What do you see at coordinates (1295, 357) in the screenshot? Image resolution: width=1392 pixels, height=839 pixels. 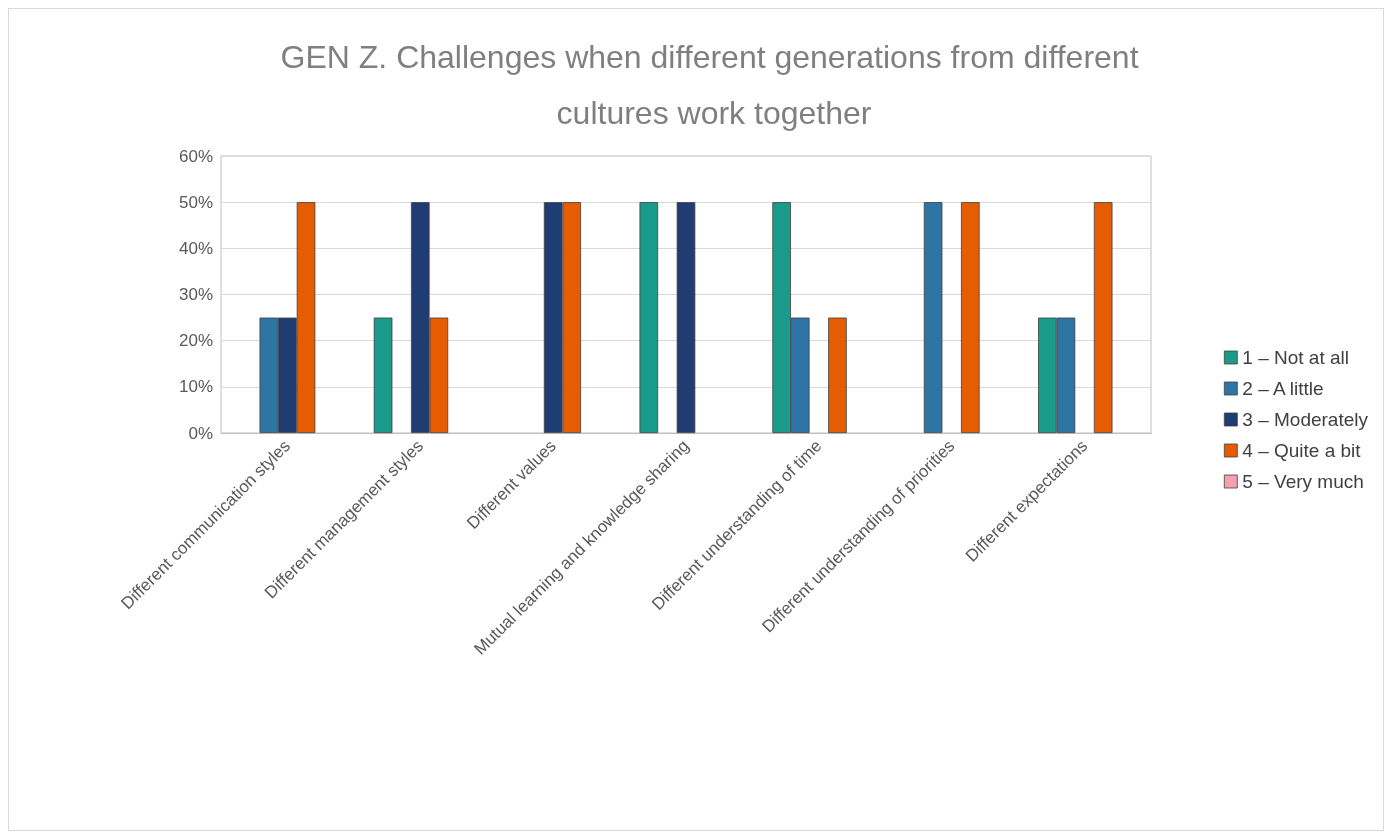 I see `legend-label: 1 – Not at all` at bounding box center [1295, 357].